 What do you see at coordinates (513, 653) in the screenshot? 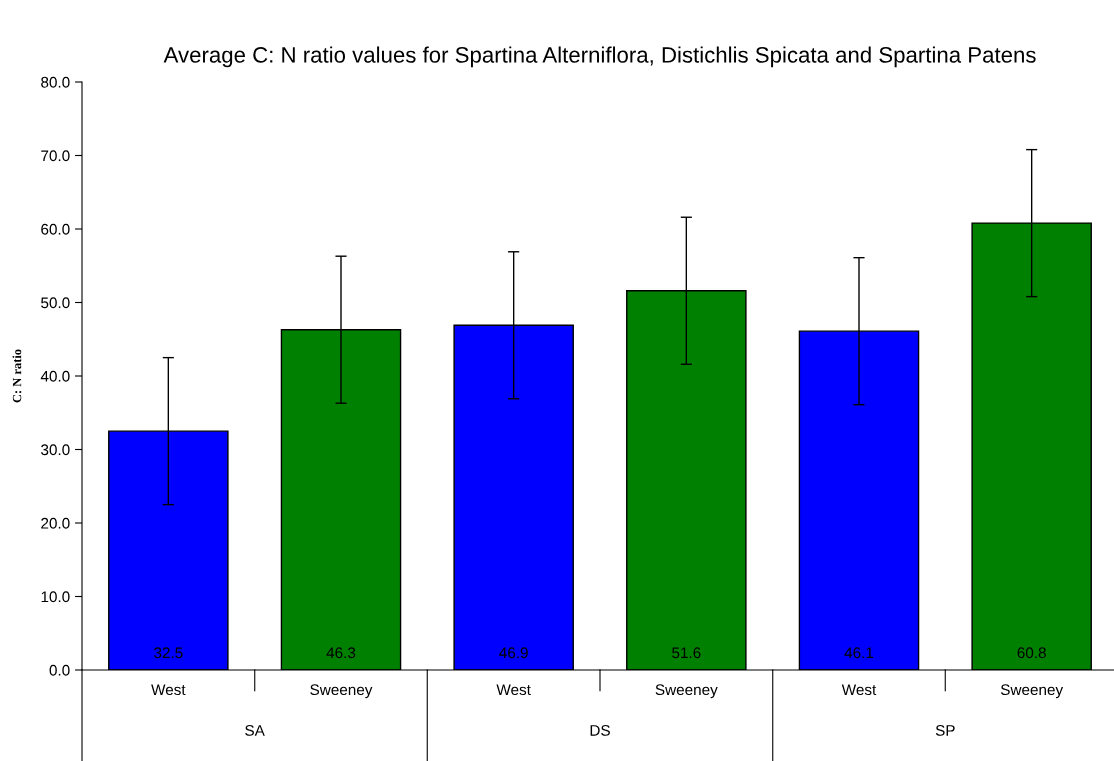
I see `data-label: 46.9` at bounding box center [513, 653].